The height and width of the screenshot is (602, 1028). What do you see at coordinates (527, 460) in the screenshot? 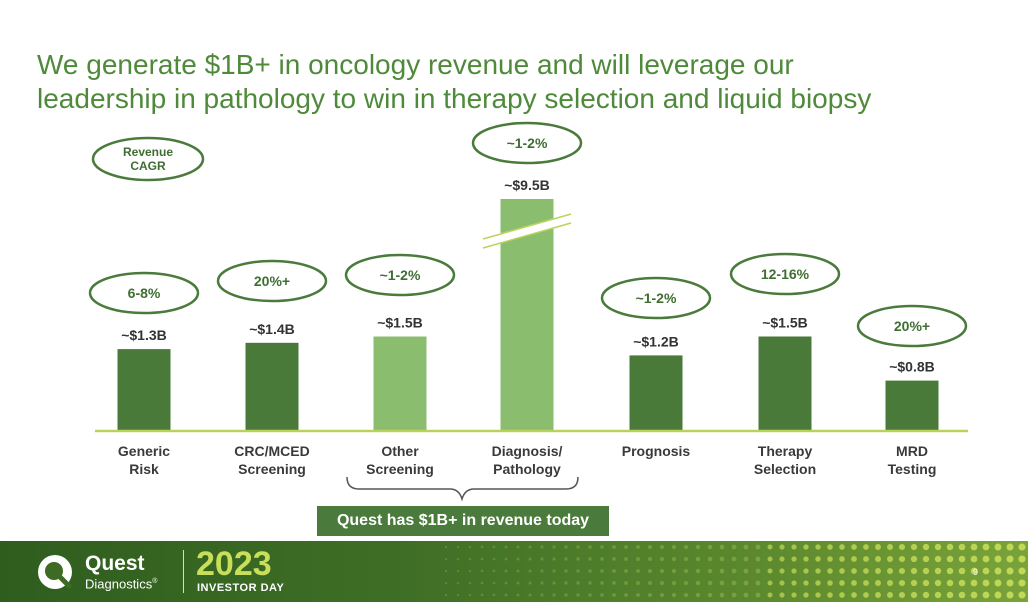
I see `category-label-3: Diagnosis/Pathology` at bounding box center [527, 460].